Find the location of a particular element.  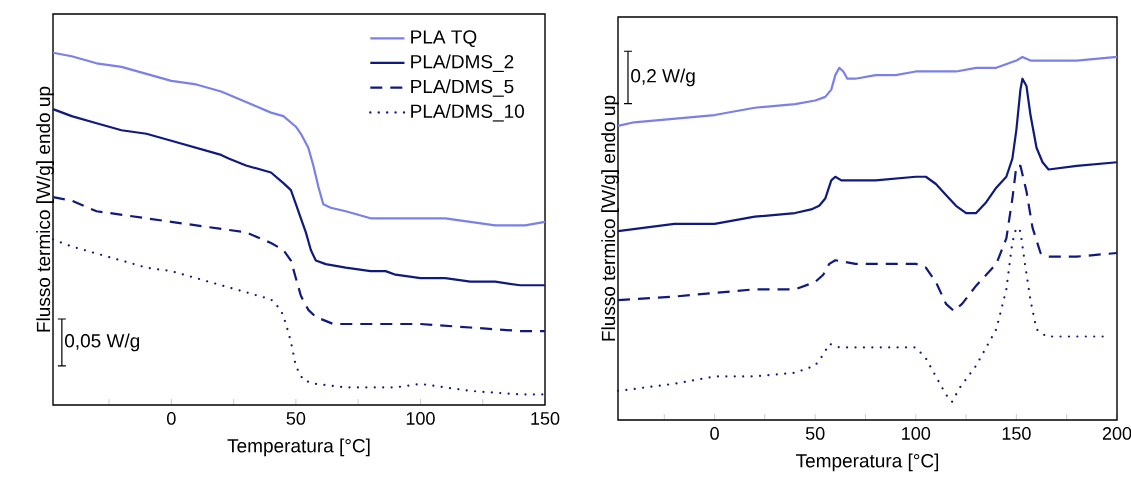

legend-label: PLA TQ is located at coordinates (444, 39).